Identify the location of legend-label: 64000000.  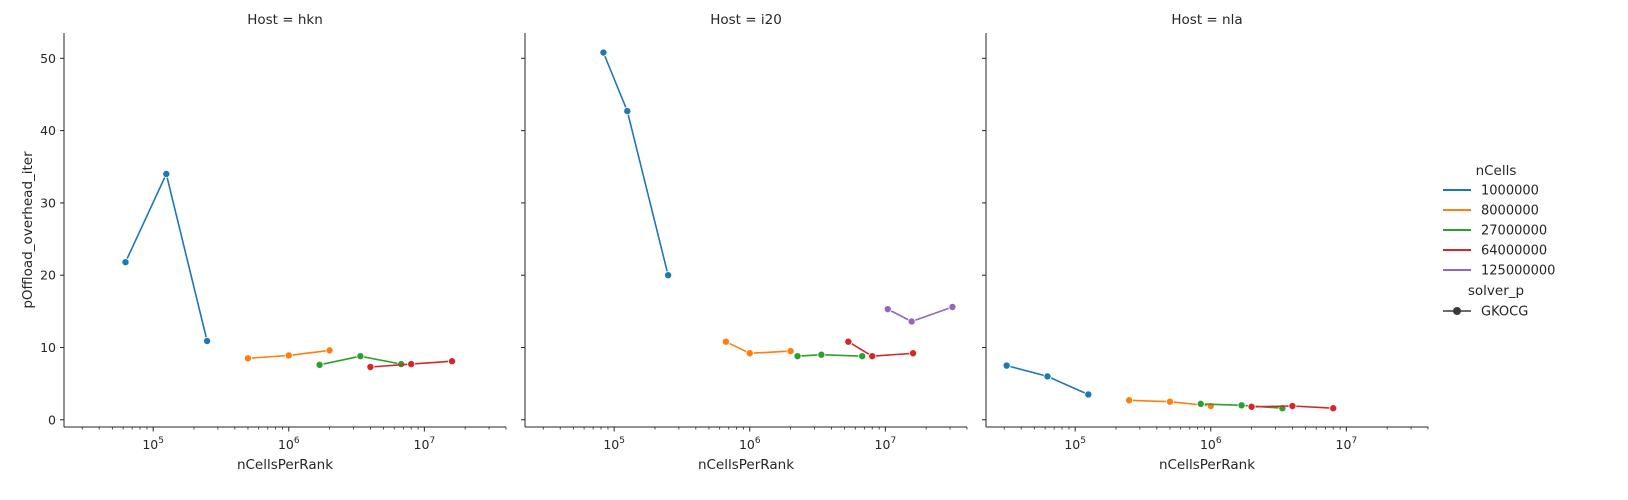
(1514, 251).